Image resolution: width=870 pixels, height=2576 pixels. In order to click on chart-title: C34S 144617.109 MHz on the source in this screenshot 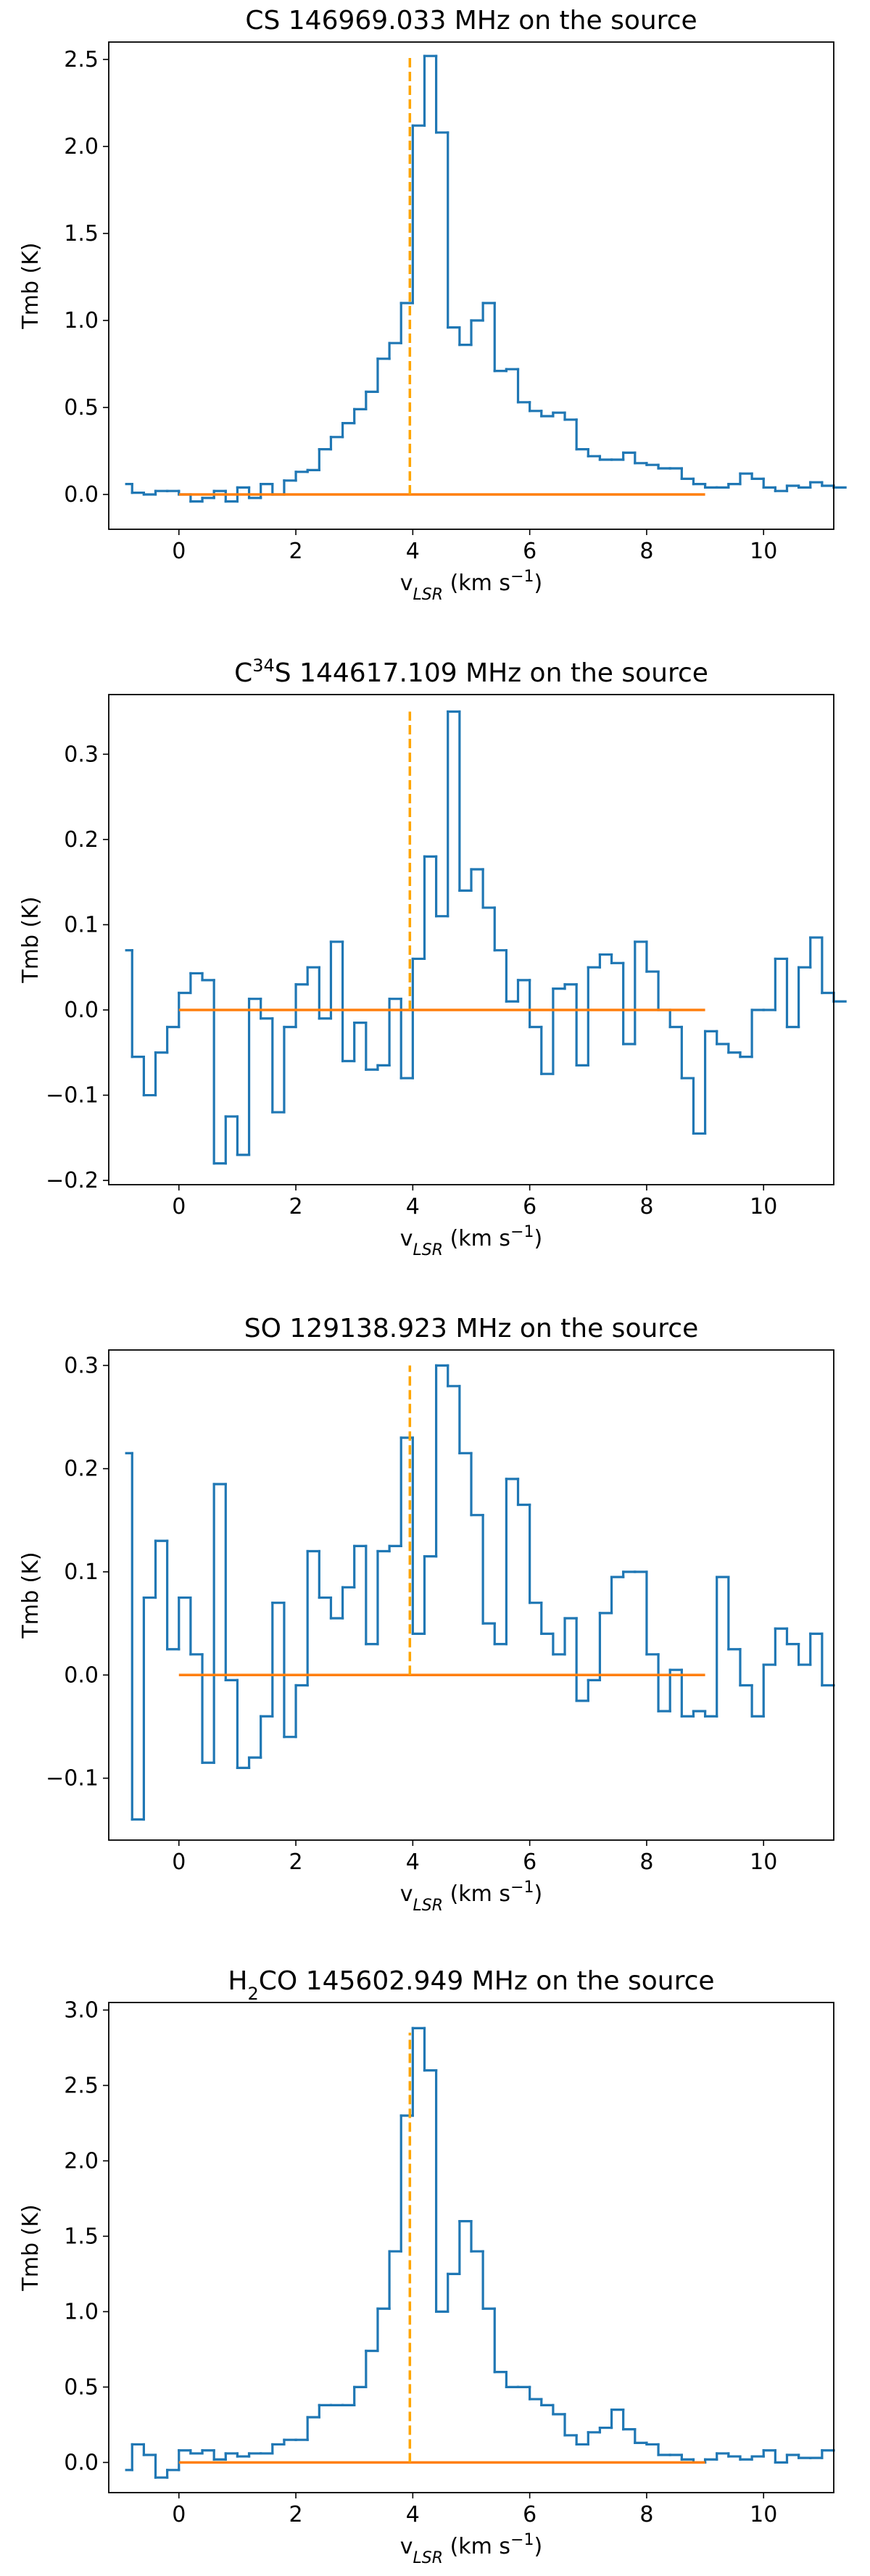, I will do `click(471, 672)`.